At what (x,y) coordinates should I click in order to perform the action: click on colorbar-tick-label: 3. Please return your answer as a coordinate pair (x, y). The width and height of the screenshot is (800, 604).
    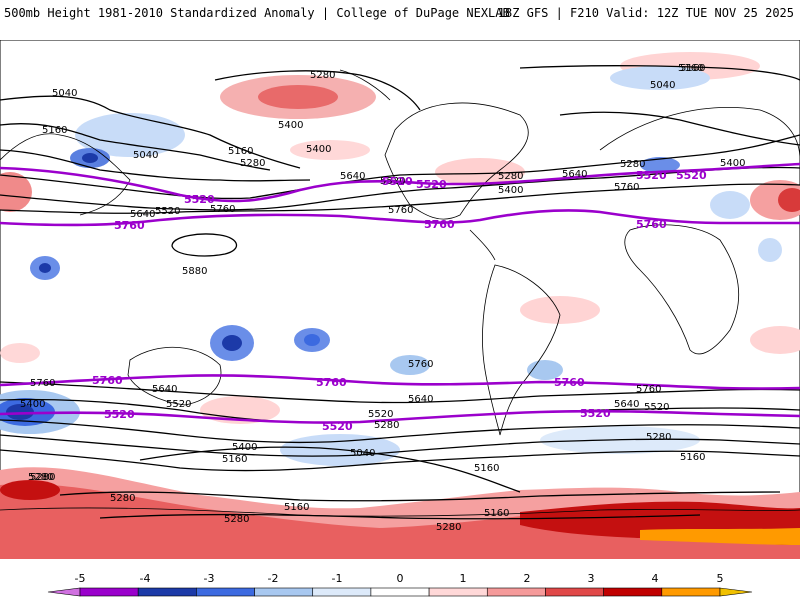
    Looking at the image, I should click on (591, 578).